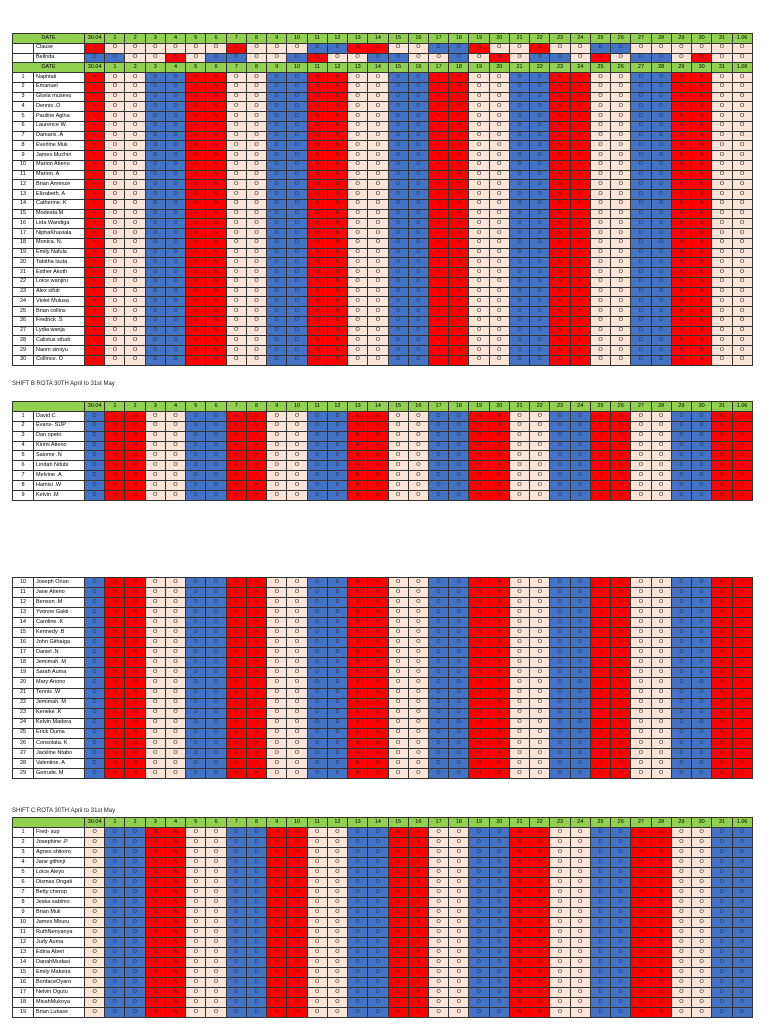 Image resolution: width=768 pixels, height=1024 pixels. What do you see at coordinates (23, 753) in the screenshot?
I see `row-number: 27` at bounding box center [23, 753].